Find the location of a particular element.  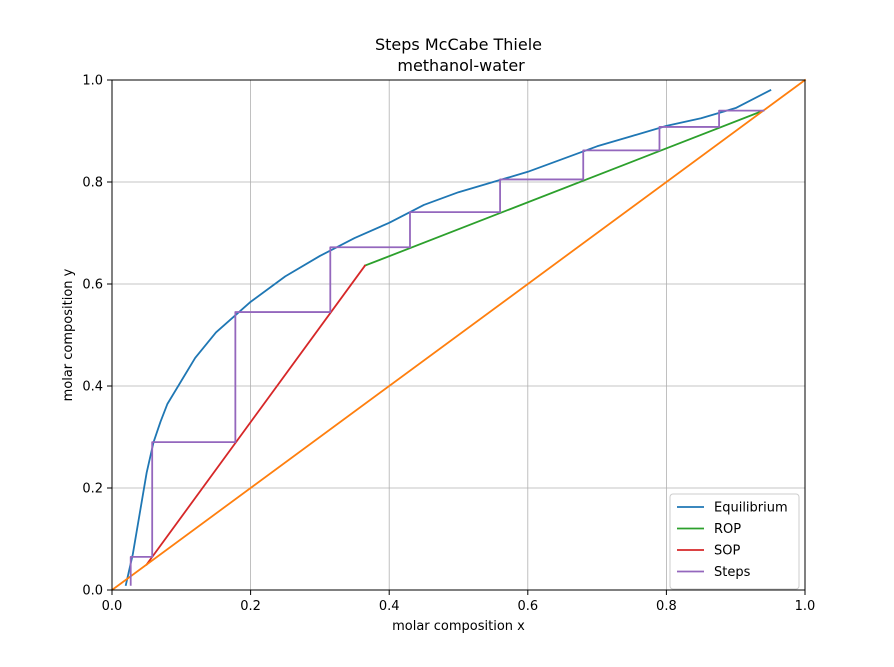

x-axis-ticks: 0.0 0.2 0.4 0.6 0.8 1.0 is located at coordinates (459, 602).